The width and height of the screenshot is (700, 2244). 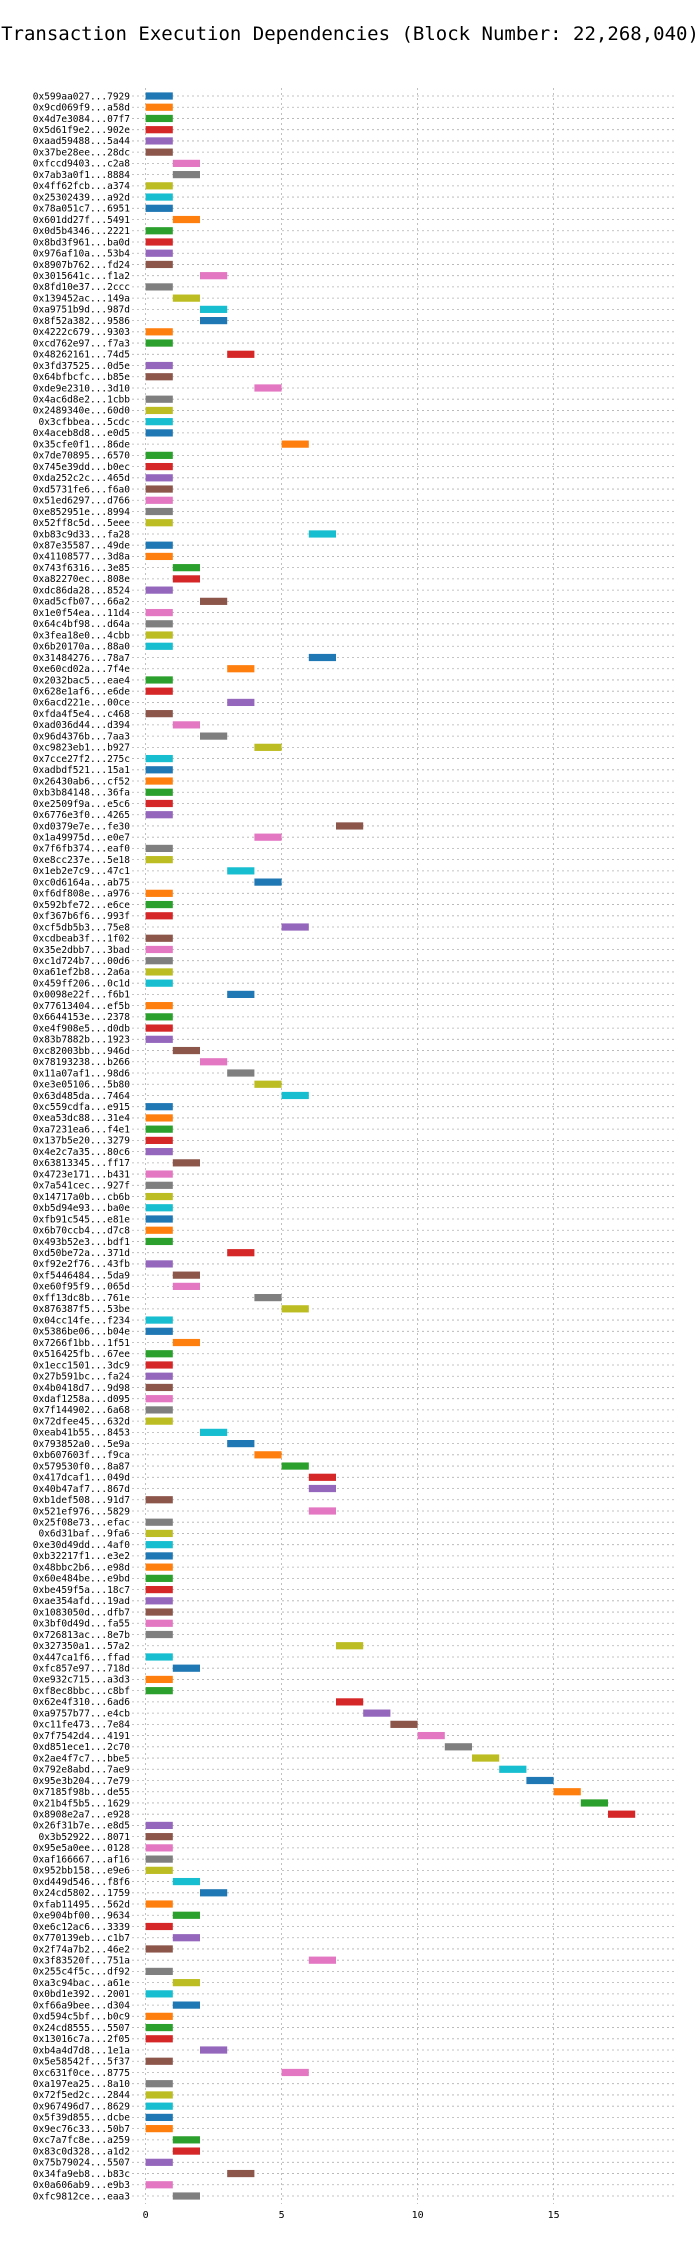 What do you see at coordinates (81, 1287) in the screenshot?
I see `tx-label: 0xe60f95f9...065d` at bounding box center [81, 1287].